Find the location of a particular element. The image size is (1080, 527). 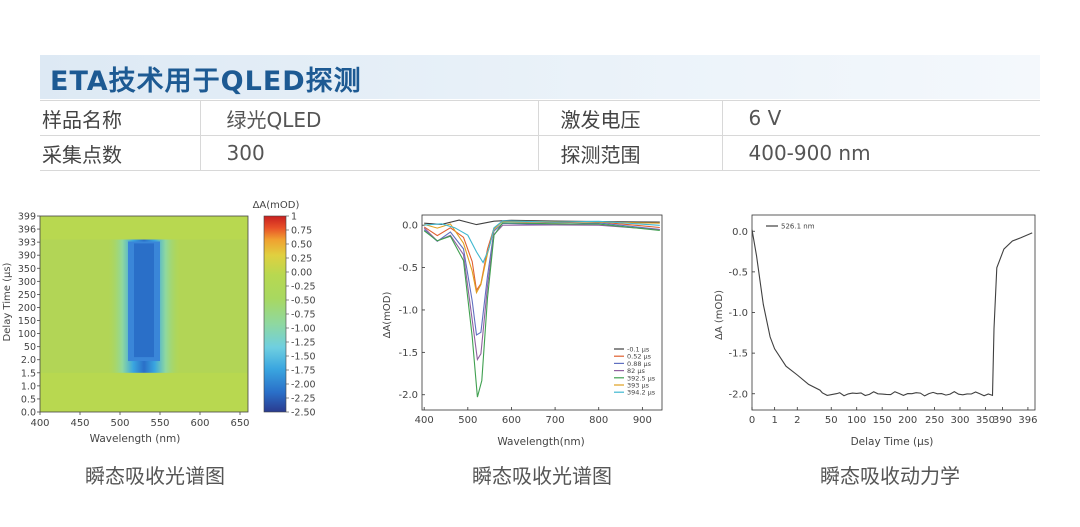

spectra-legend-label: 394.2 μs is located at coordinates (641, 393).